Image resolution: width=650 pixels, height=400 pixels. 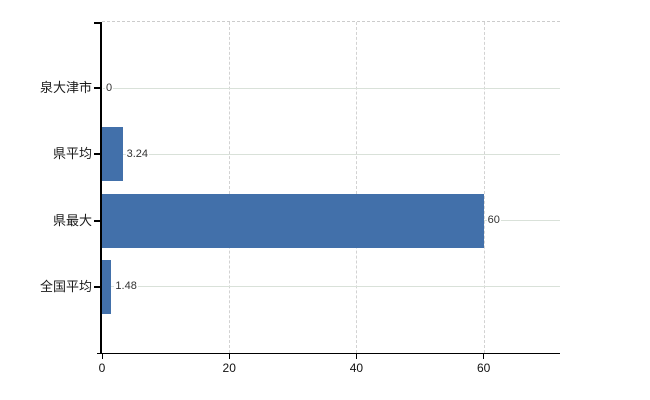 I want to click on value-label: 0, so click(x=109, y=88).